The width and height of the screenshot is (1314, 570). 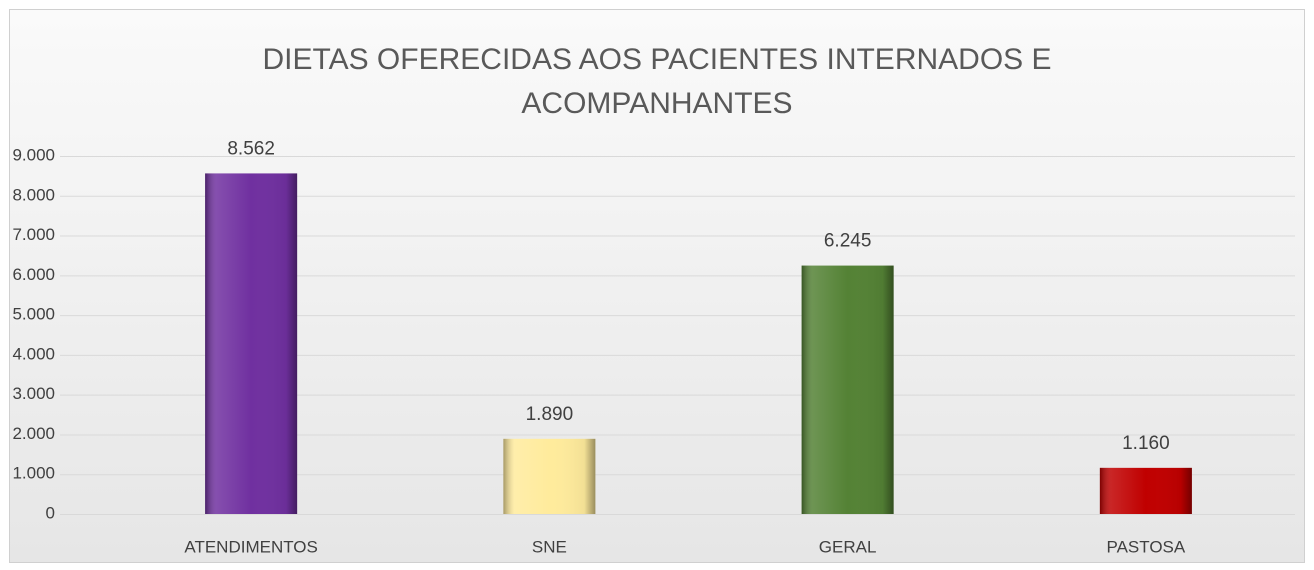 What do you see at coordinates (33, 274) in the screenshot?
I see `y-tick-label: 6.000` at bounding box center [33, 274].